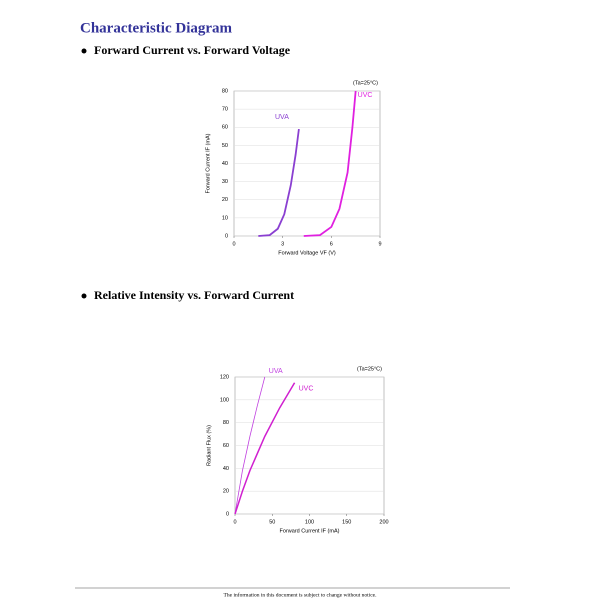 This screenshot has width=600, height=600. What do you see at coordinates (383, 522) in the screenshot?
I see `x-tick-label: 200` at bounding box center [383, 522].